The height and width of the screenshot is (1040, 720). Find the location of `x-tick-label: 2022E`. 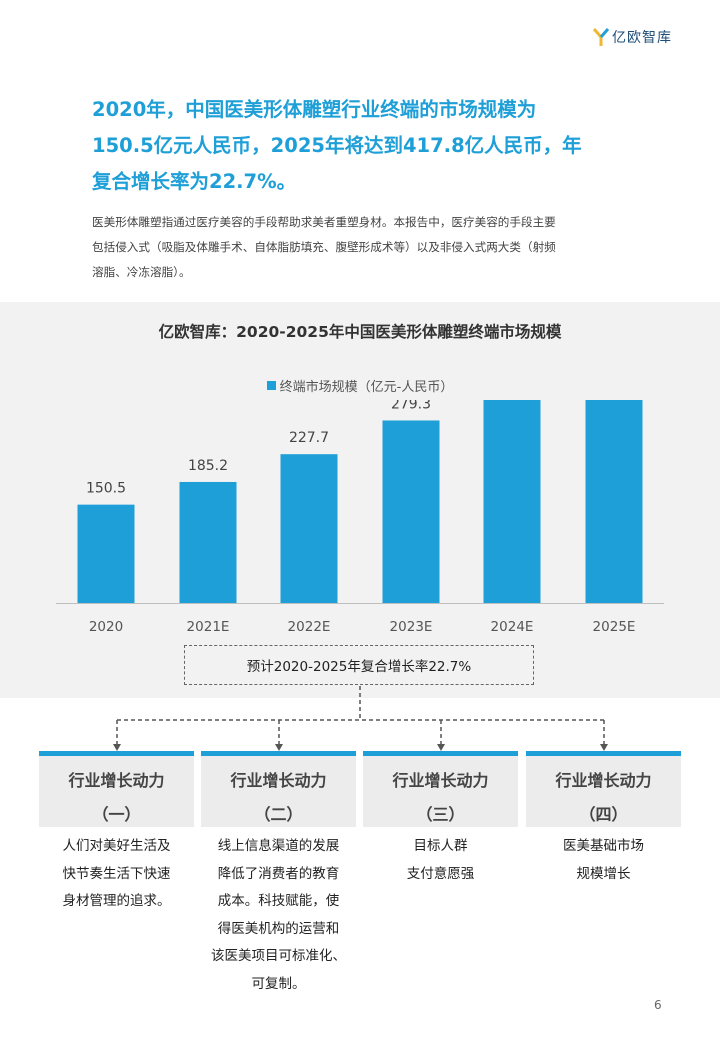

x-tick-label: 2022E is located at coordinates (309, 627).